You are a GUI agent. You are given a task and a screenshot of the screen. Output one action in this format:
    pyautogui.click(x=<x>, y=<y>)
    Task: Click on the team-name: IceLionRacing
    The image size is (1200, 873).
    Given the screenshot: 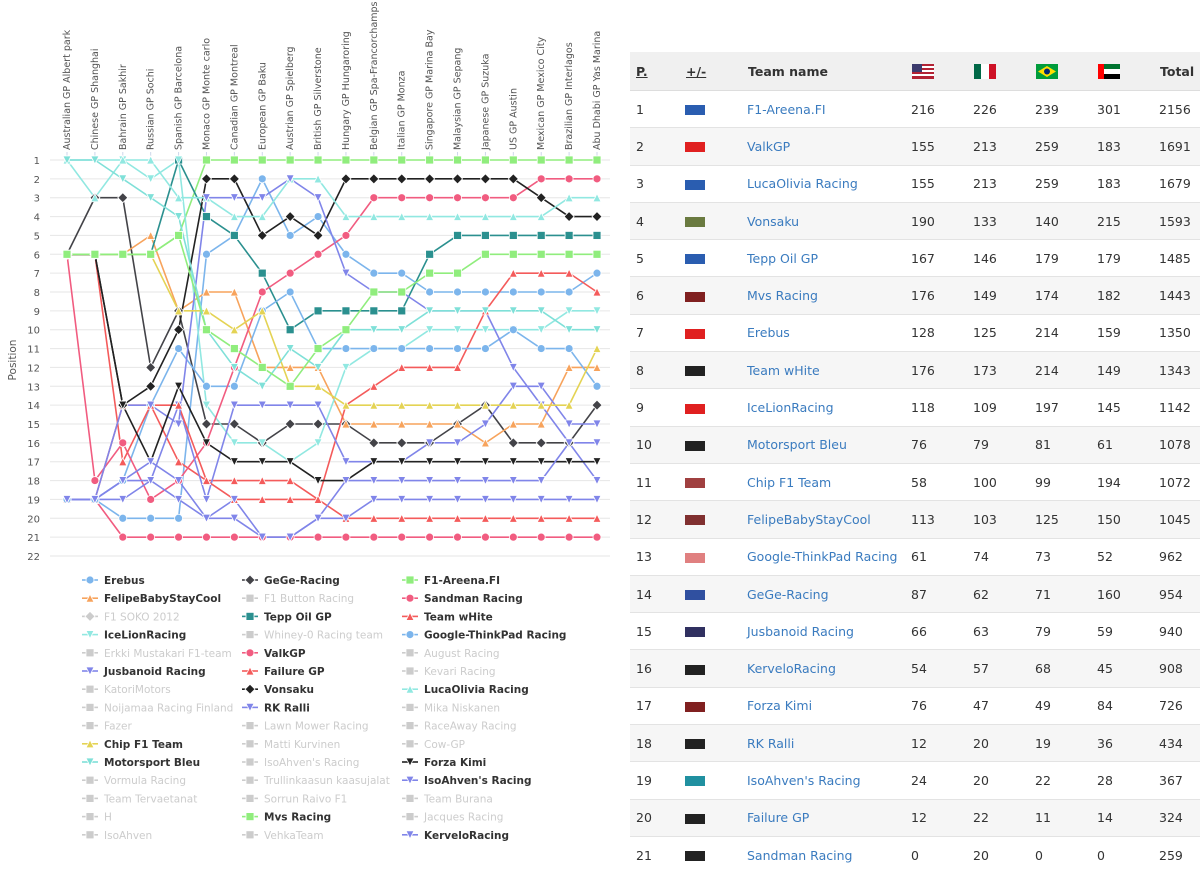 What is the action you would take?
    pyautogui.click(x=829, y=407)
    